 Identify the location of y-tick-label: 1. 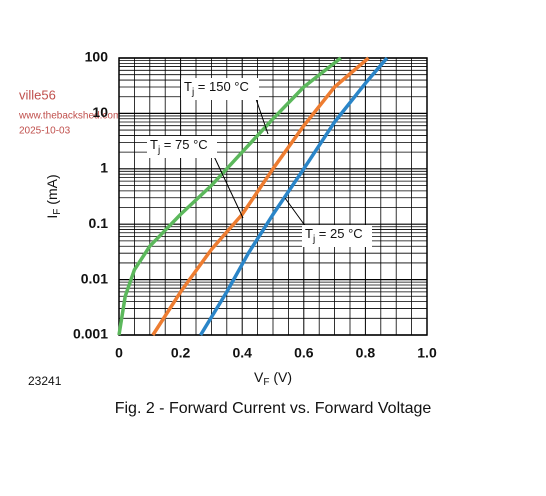
(104, 168).